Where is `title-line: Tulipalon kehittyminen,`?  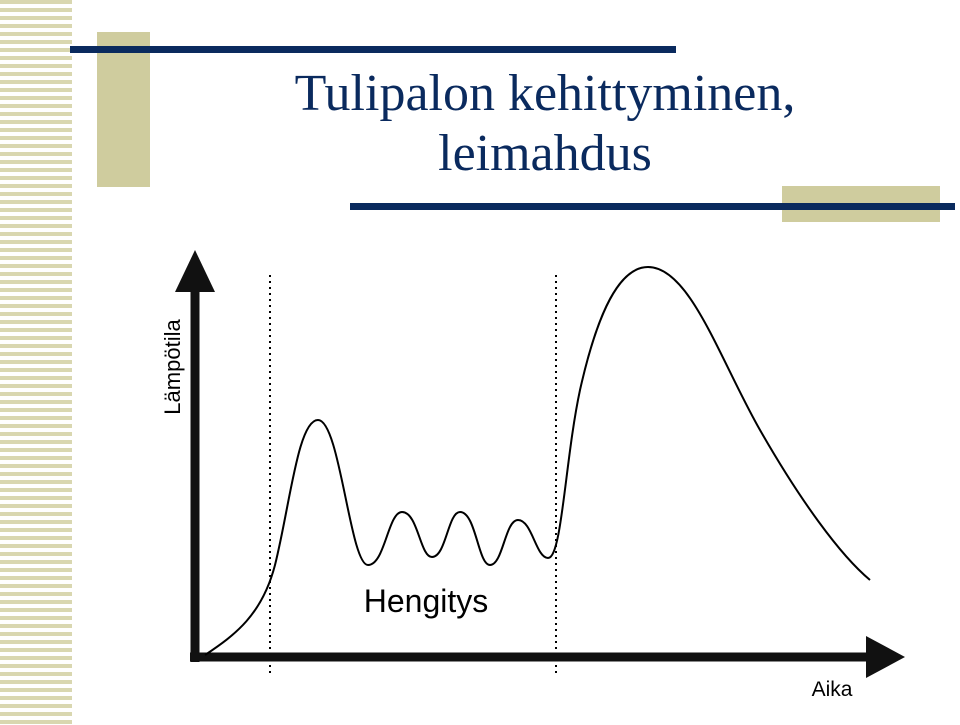 title-line: Tulipalon kehittyminen, is located at coordinates (545, 93).